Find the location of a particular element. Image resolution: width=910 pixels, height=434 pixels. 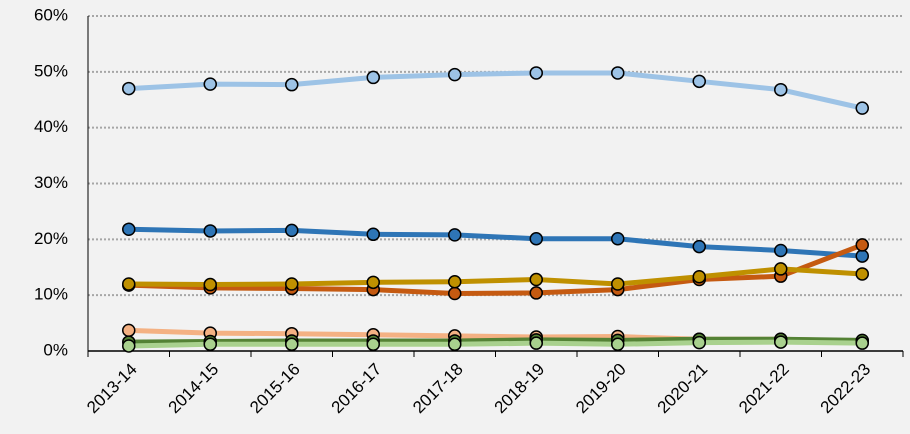

x-tick-label: 2018-19 is located at coordinates (520, 389).